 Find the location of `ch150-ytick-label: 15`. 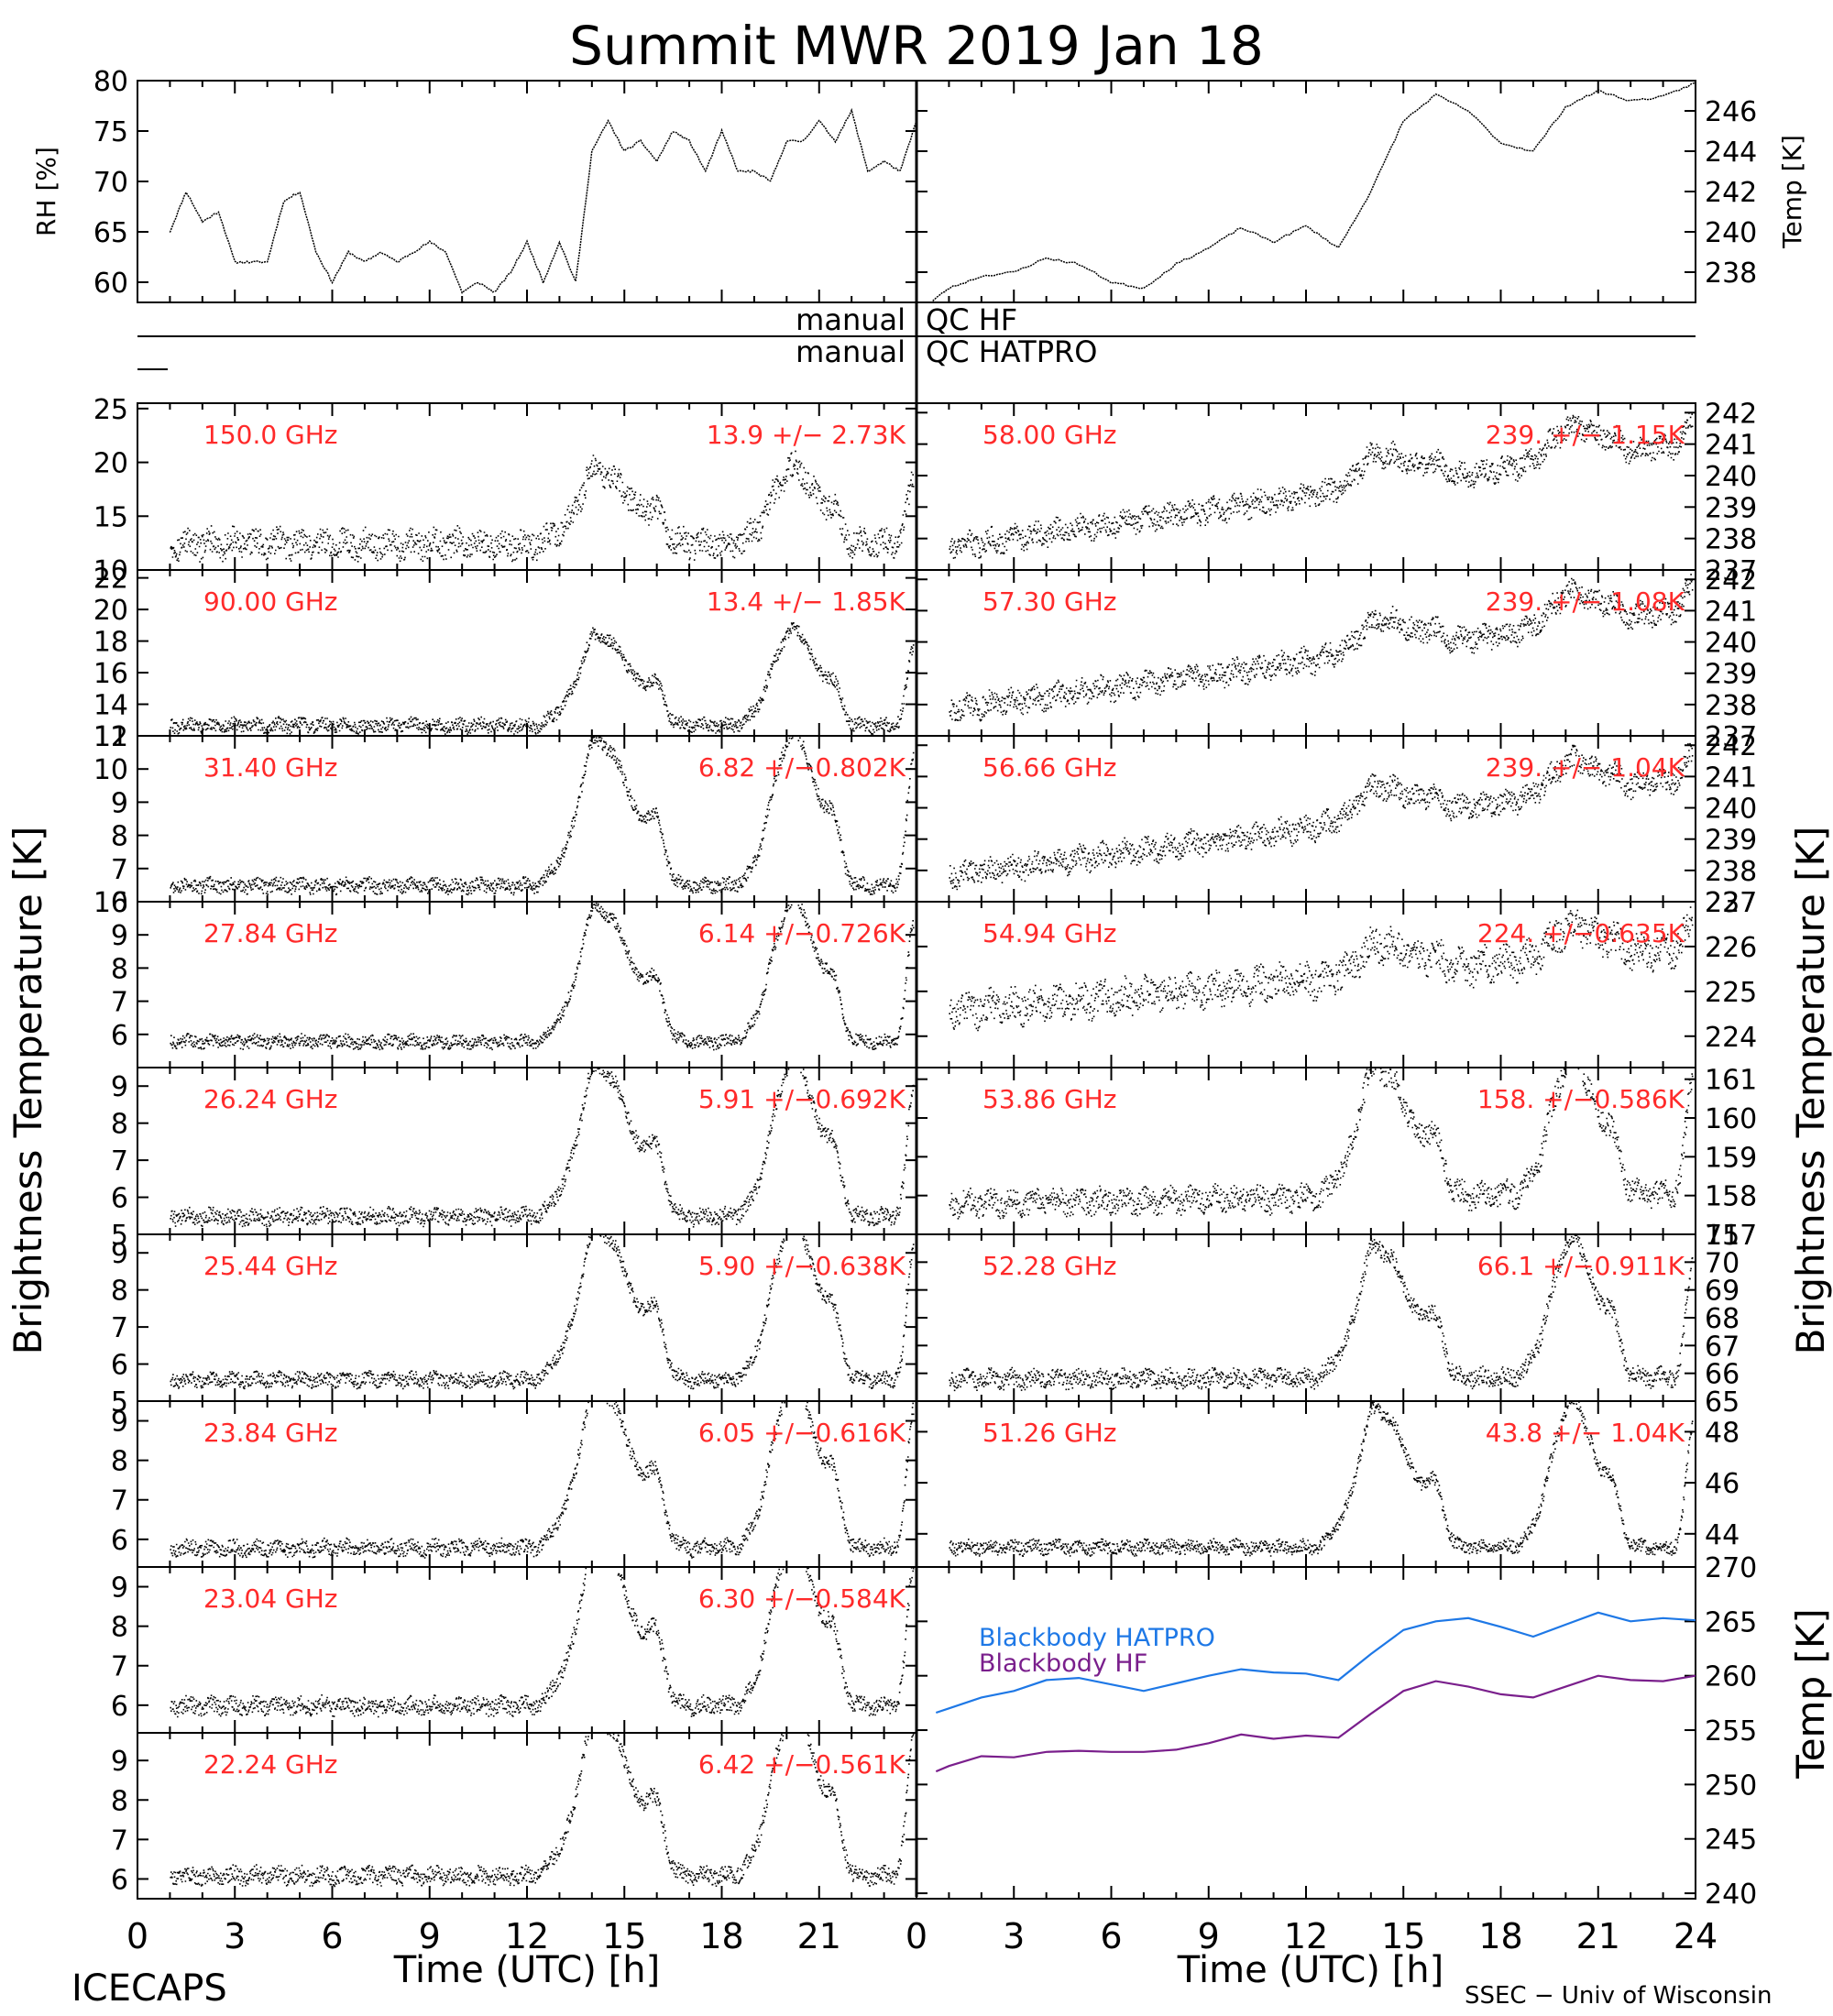

ch150-ytick-label: 15 is located at coordinates (110, 517).